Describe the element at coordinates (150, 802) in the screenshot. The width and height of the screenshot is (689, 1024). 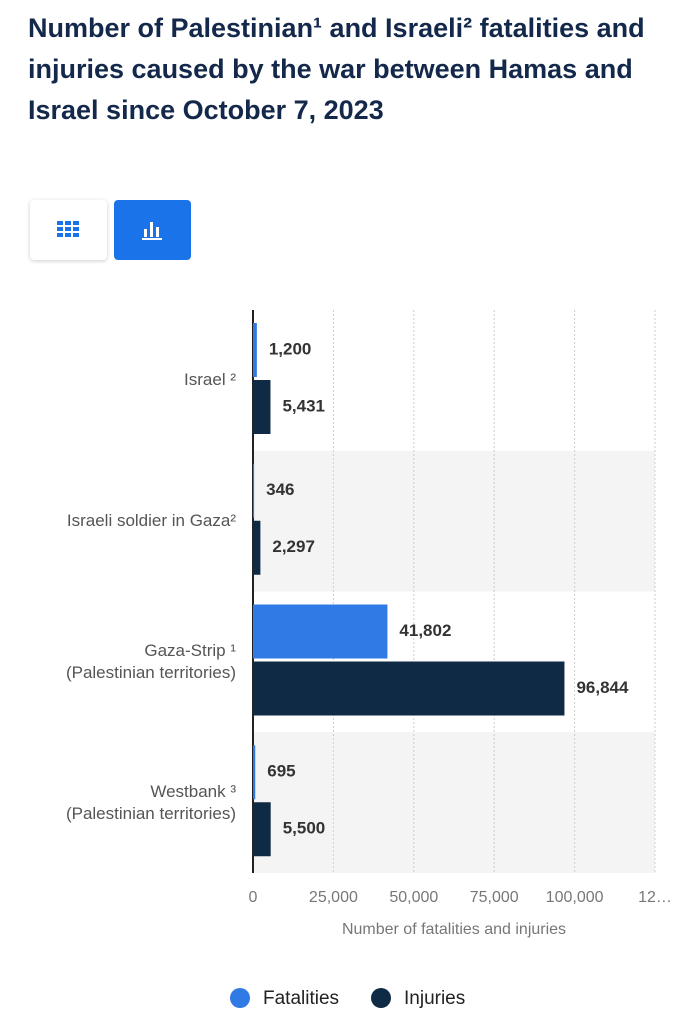
I see `y-tick-label: Westbank ³ (Palestinian territories)` at that location.